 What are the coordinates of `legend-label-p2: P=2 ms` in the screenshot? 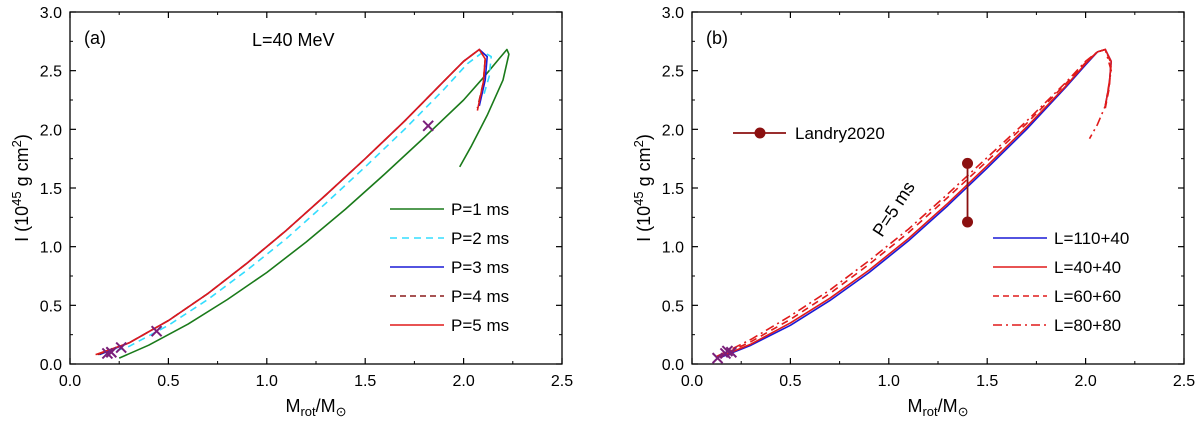 It's located at (480, 238).